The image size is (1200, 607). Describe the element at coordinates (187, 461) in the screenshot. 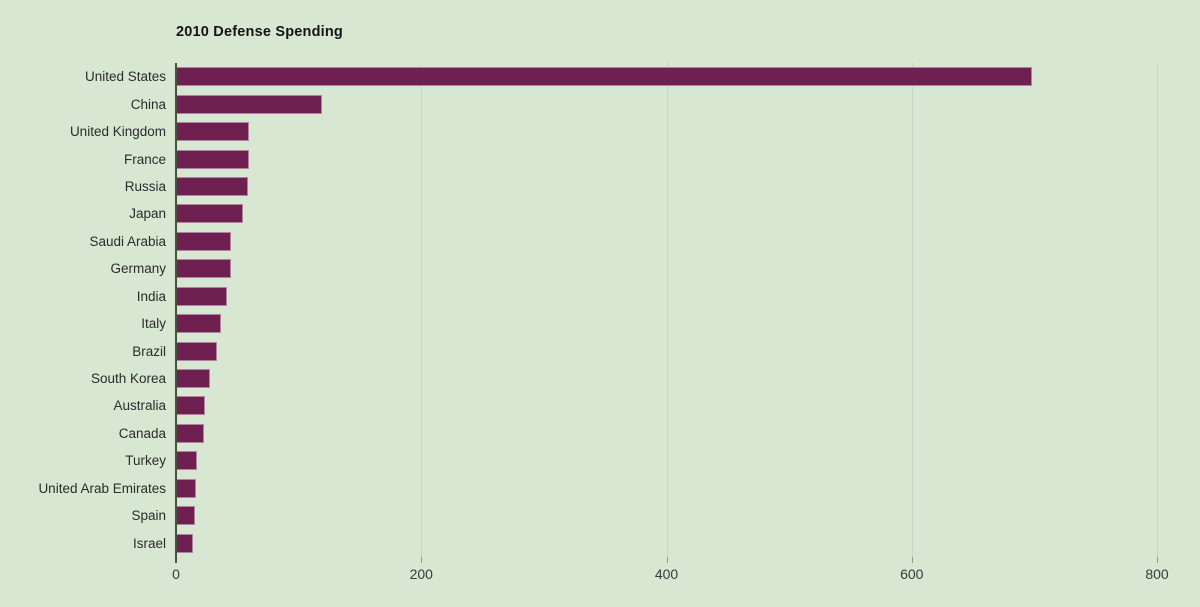

I see `bar-turkey` at that location.